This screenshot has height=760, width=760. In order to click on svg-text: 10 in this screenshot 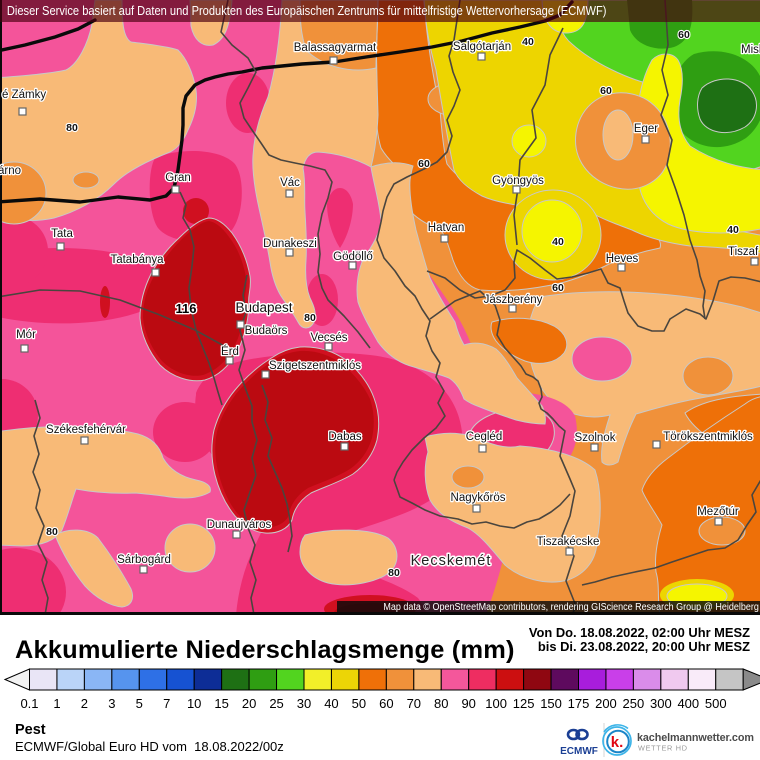, I will do `click(194, 703)`.